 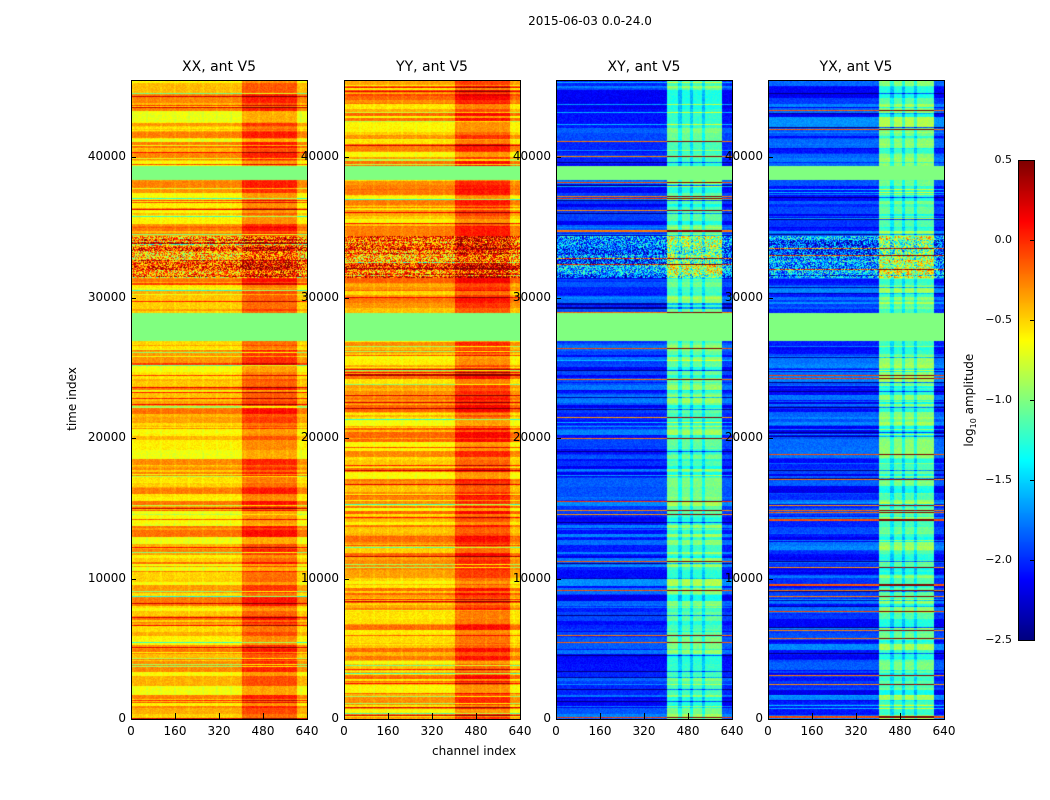 I want to click on panel-title-0: XX, ant V5, so click(x=219, y=67).